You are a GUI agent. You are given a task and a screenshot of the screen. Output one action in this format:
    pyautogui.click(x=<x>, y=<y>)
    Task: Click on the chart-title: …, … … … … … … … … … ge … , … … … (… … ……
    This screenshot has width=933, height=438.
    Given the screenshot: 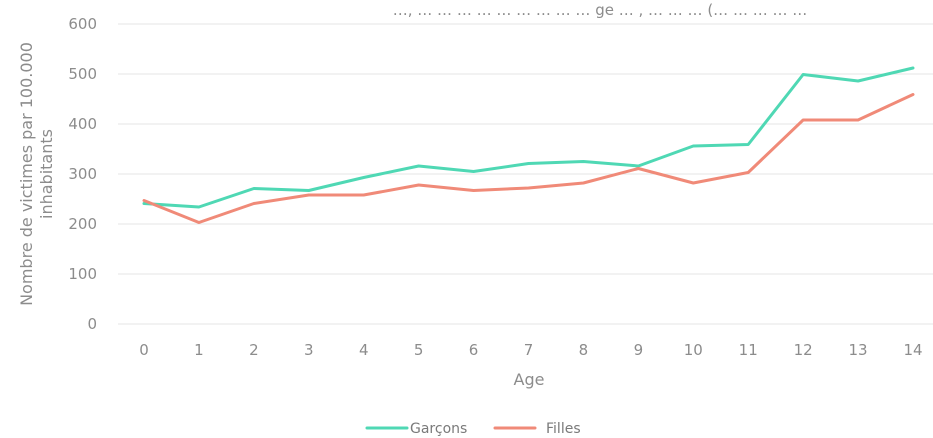 What is the action you would take?
    pyautogui.click(x=600, y=10)
    